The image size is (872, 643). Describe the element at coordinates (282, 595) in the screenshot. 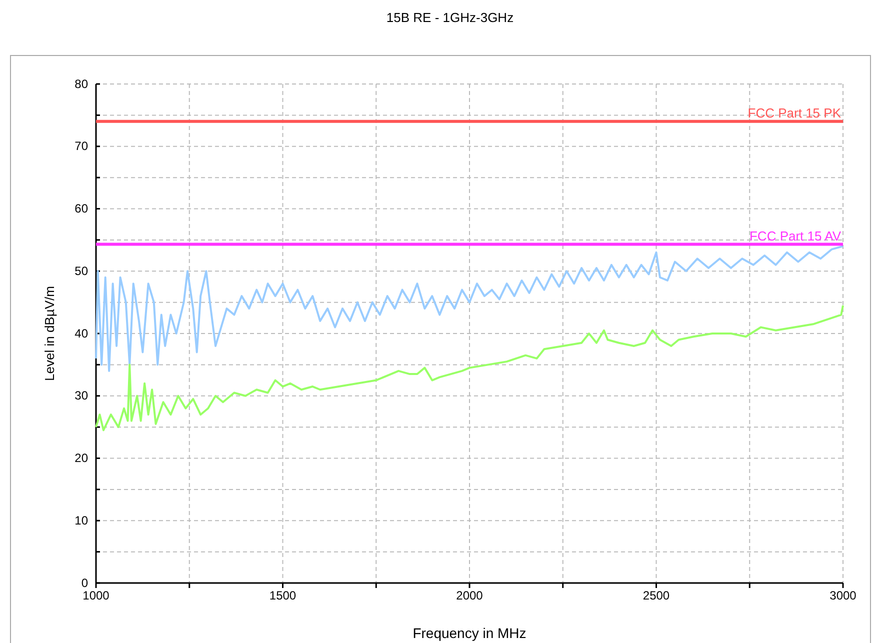

I see `x-tick-label: 1500` at that location.